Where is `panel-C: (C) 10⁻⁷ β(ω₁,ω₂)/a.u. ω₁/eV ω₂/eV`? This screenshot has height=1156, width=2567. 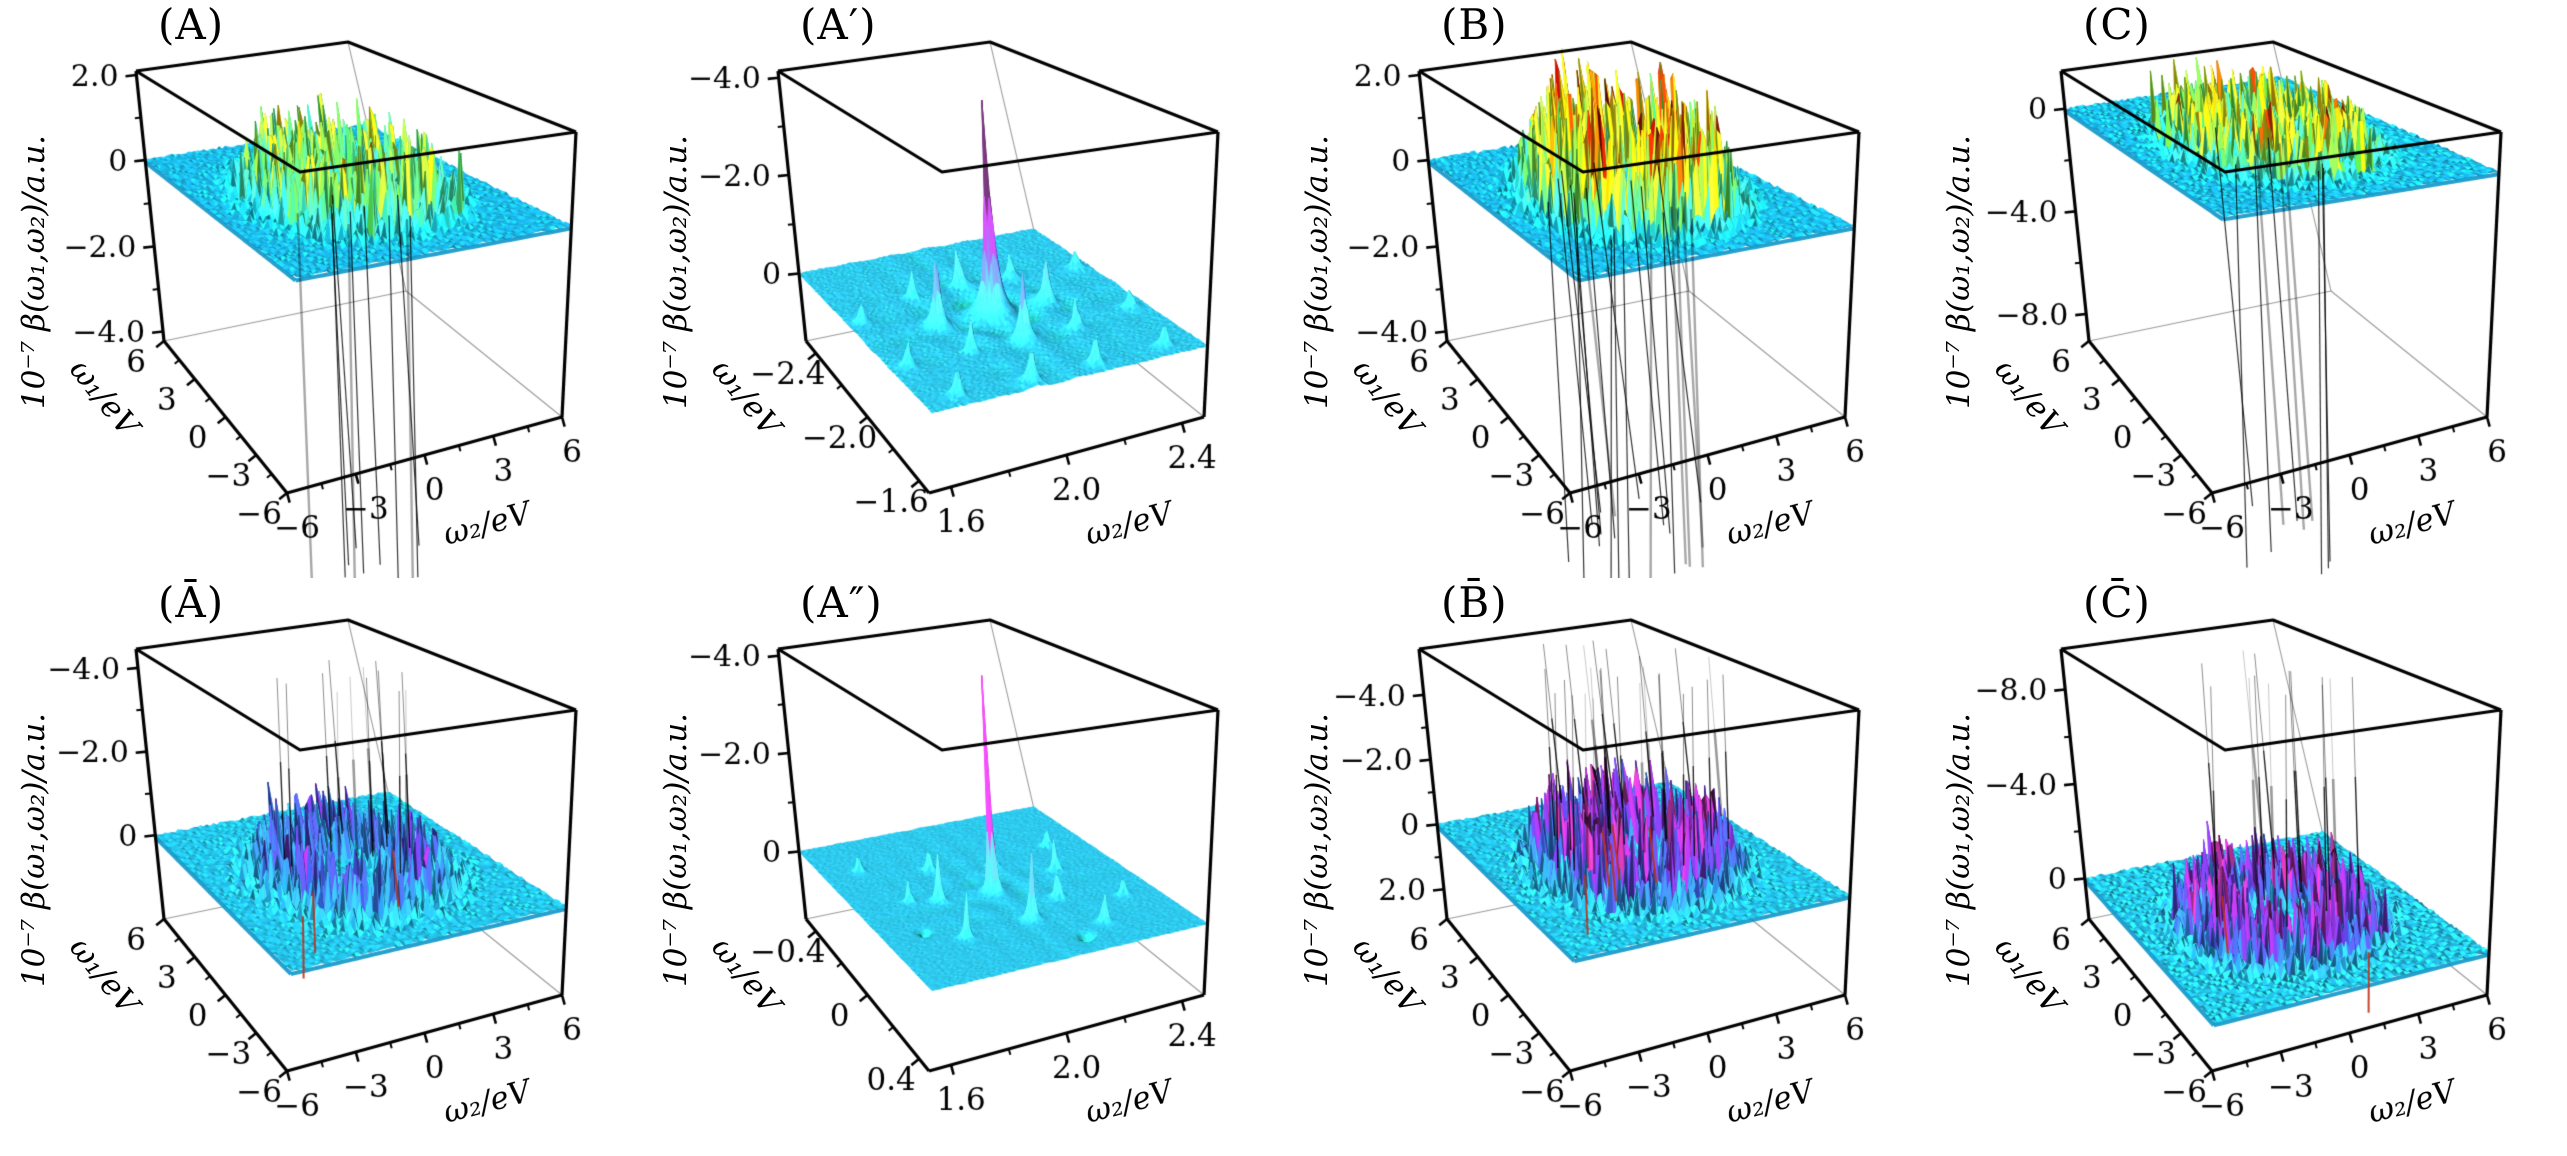 panel-C: (C) 10⁻⁷ β(ω₁,ω₂)/a.u. ω₁/eV ω₂/eV is located at coordinates (2246, 289).